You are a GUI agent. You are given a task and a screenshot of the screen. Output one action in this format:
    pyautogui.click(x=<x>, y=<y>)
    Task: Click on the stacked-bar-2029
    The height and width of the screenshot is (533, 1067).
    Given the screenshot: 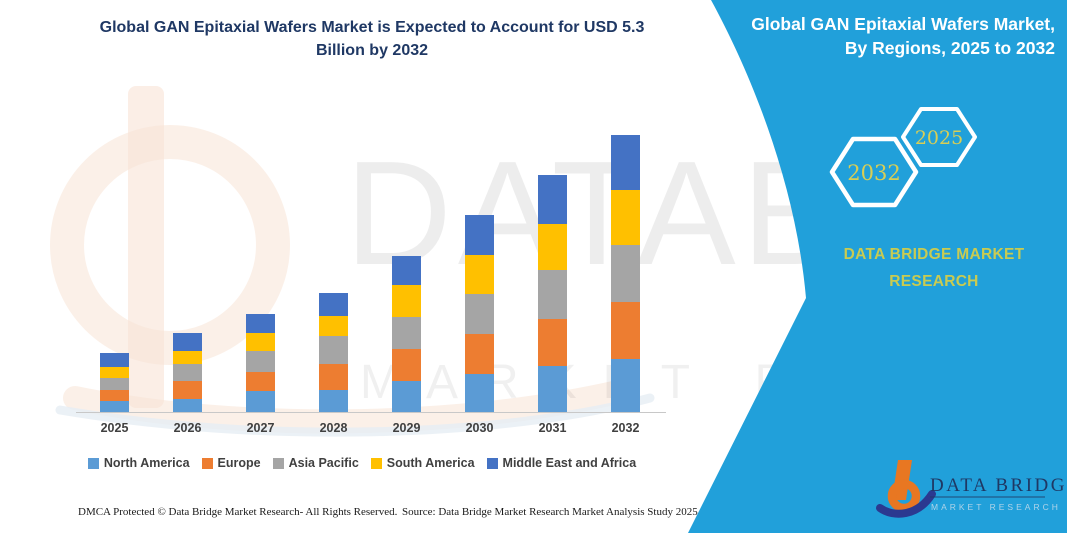 What is the action you would take?
    pyautogui.click(x=406, y=333)
    